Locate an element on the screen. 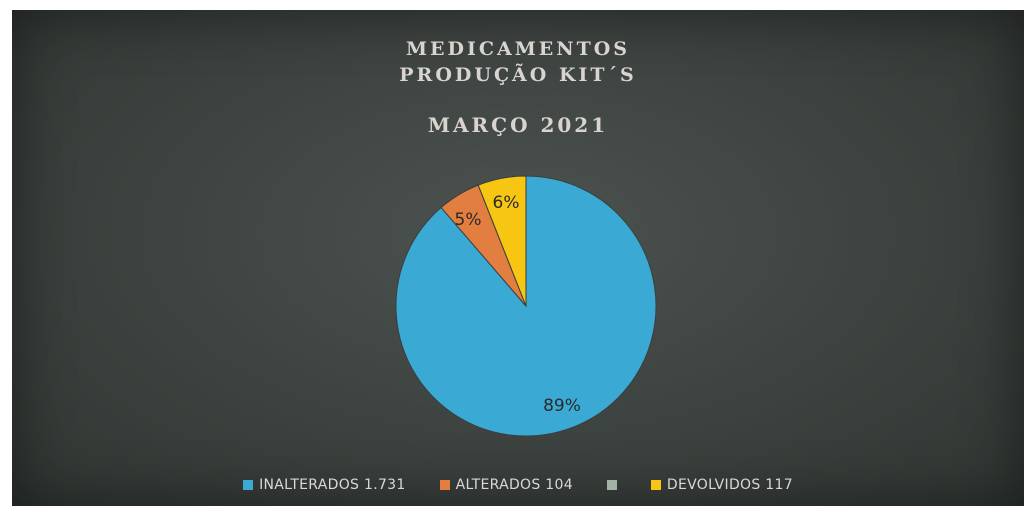 The image size is (1035, 518). pie-data-label: 6% is located at coordinates (506, 203).